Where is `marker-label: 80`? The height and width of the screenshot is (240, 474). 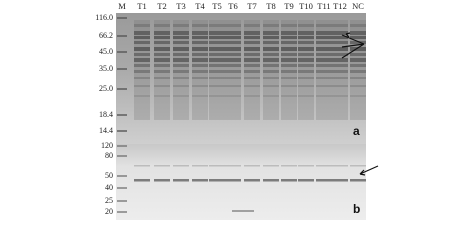
marker-label: 80 is located at coordinates (109, 155).